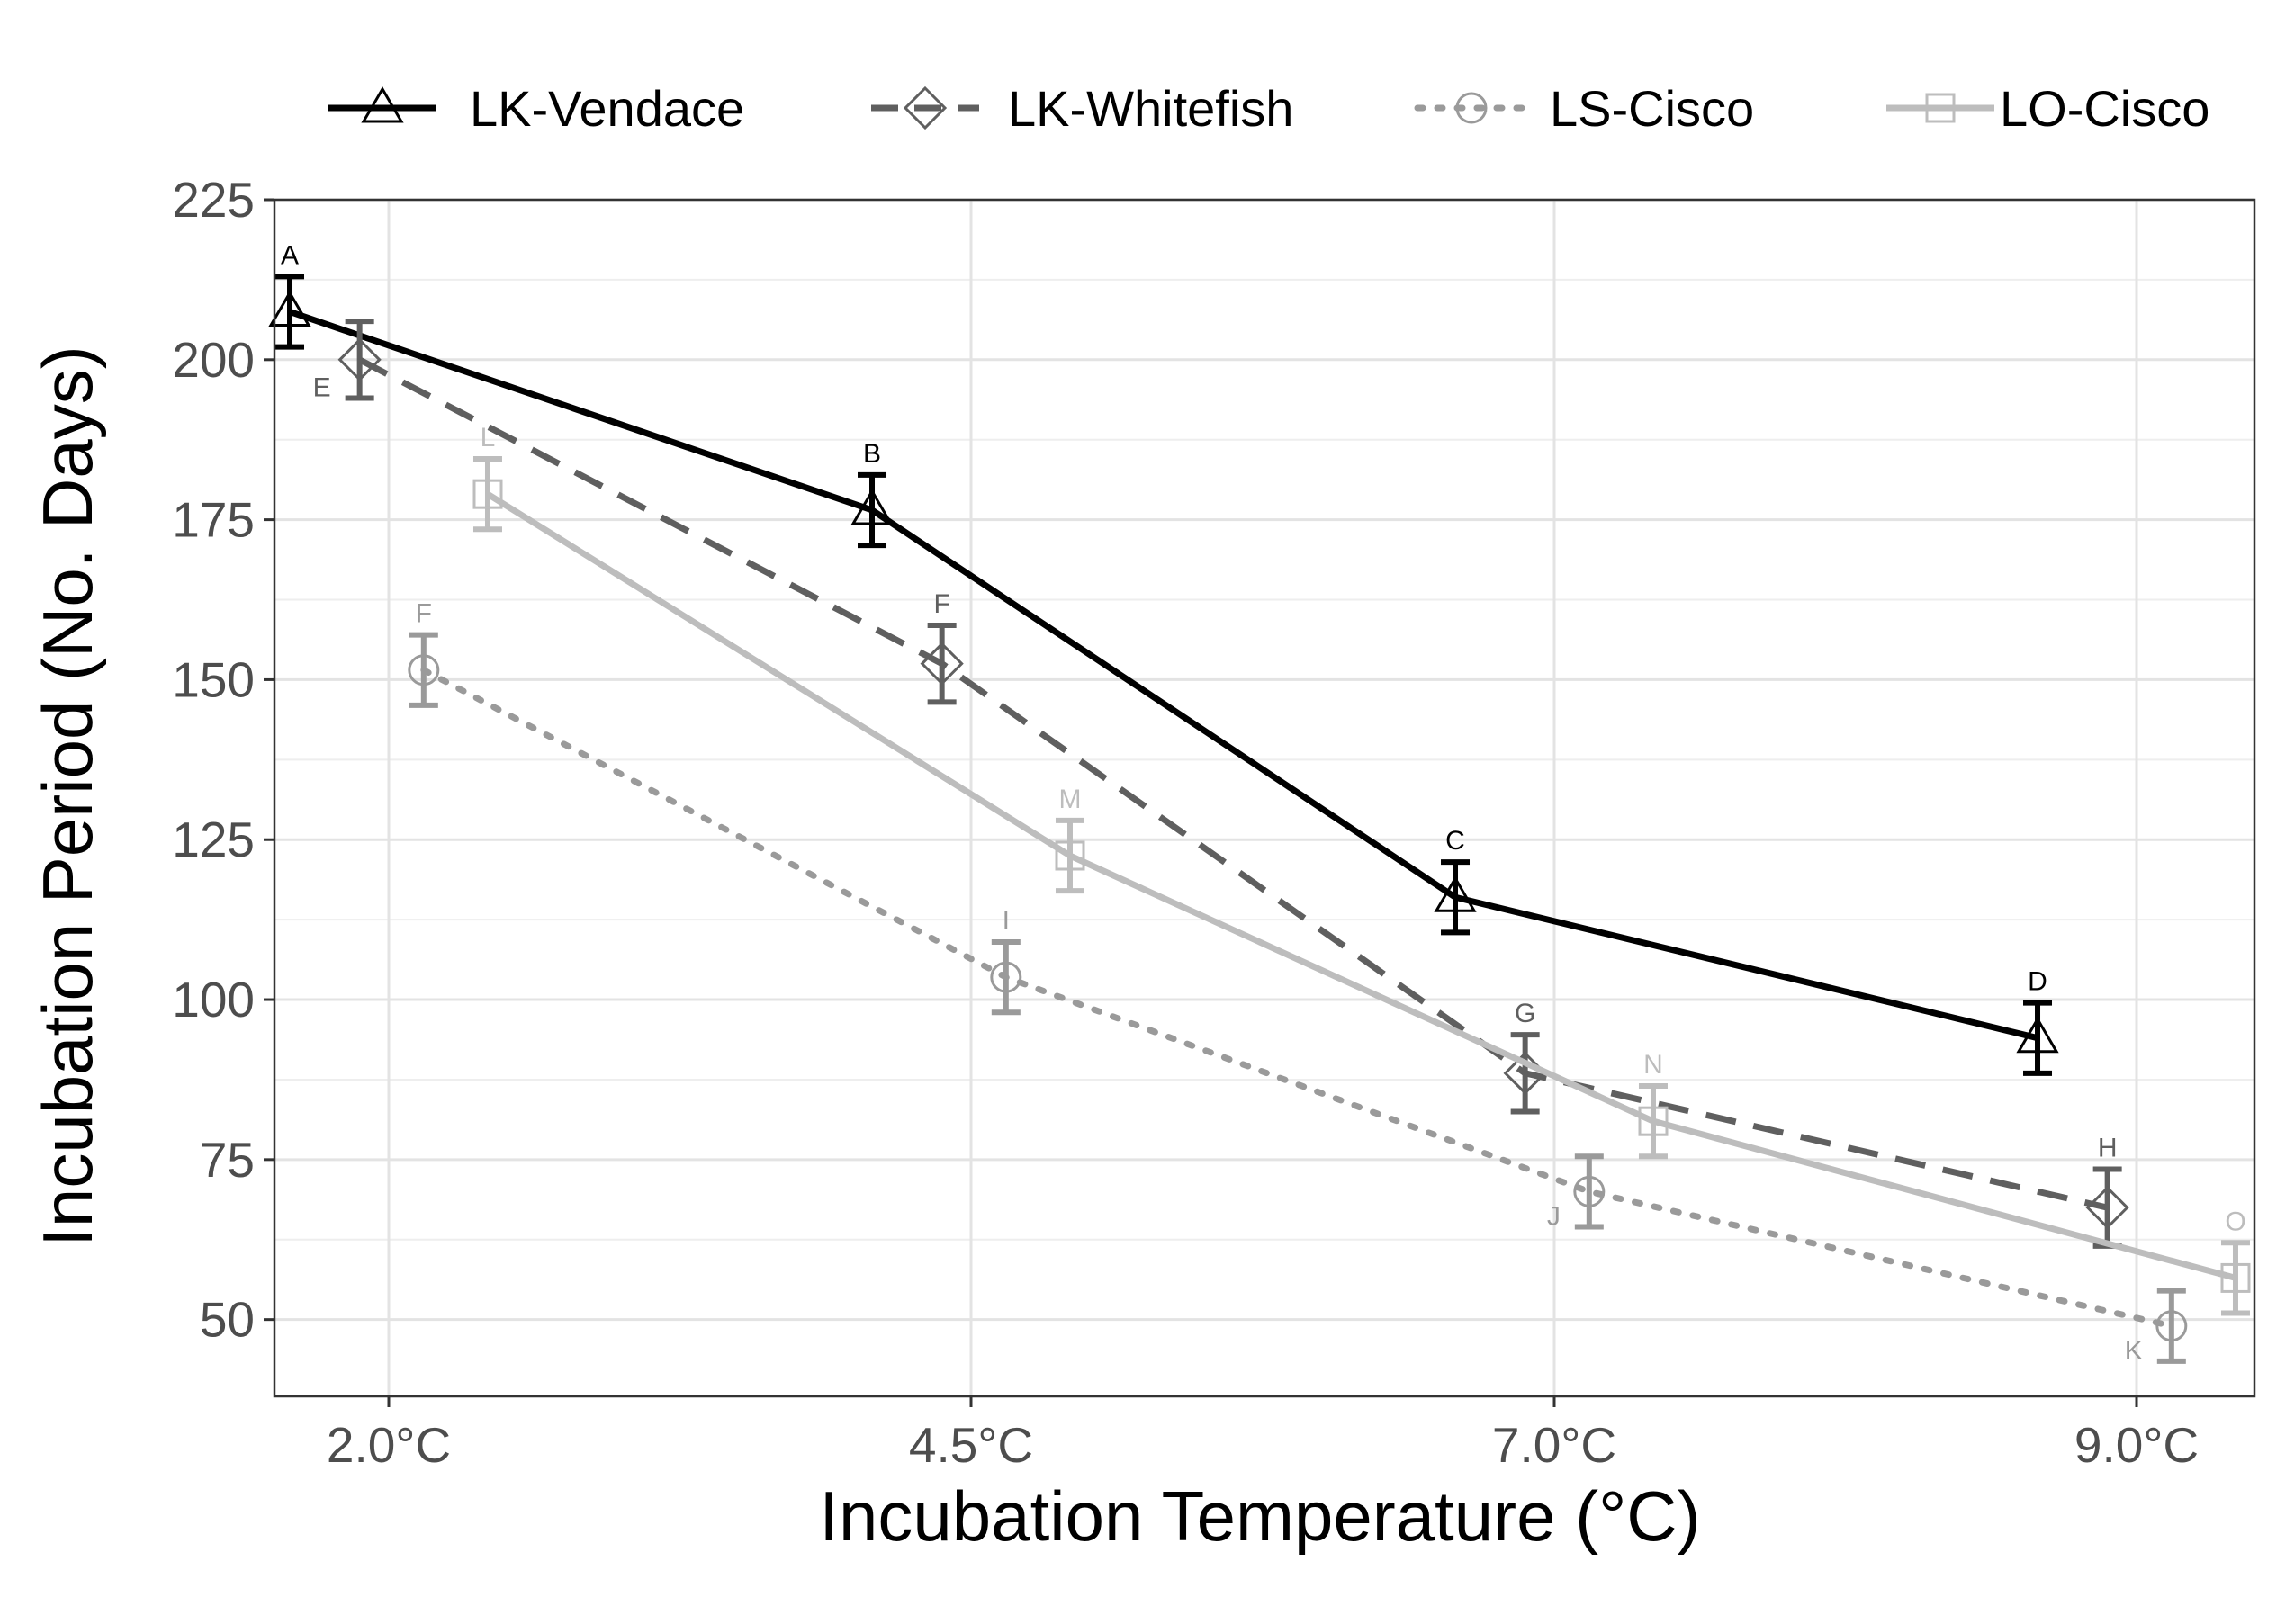  Describe the element at coordinates (1151, 108) in the screenshot. I see `legend-label: LK-Whitefish` at that location.